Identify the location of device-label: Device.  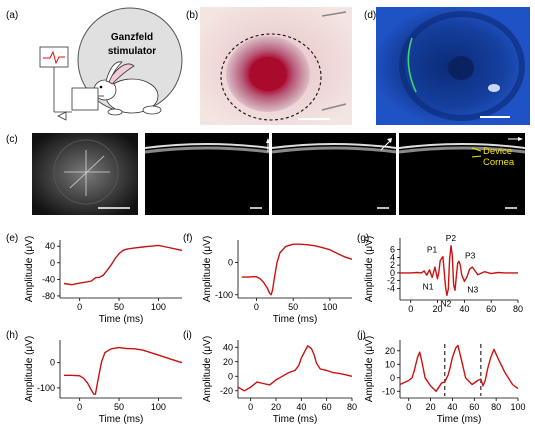
(497, 151).